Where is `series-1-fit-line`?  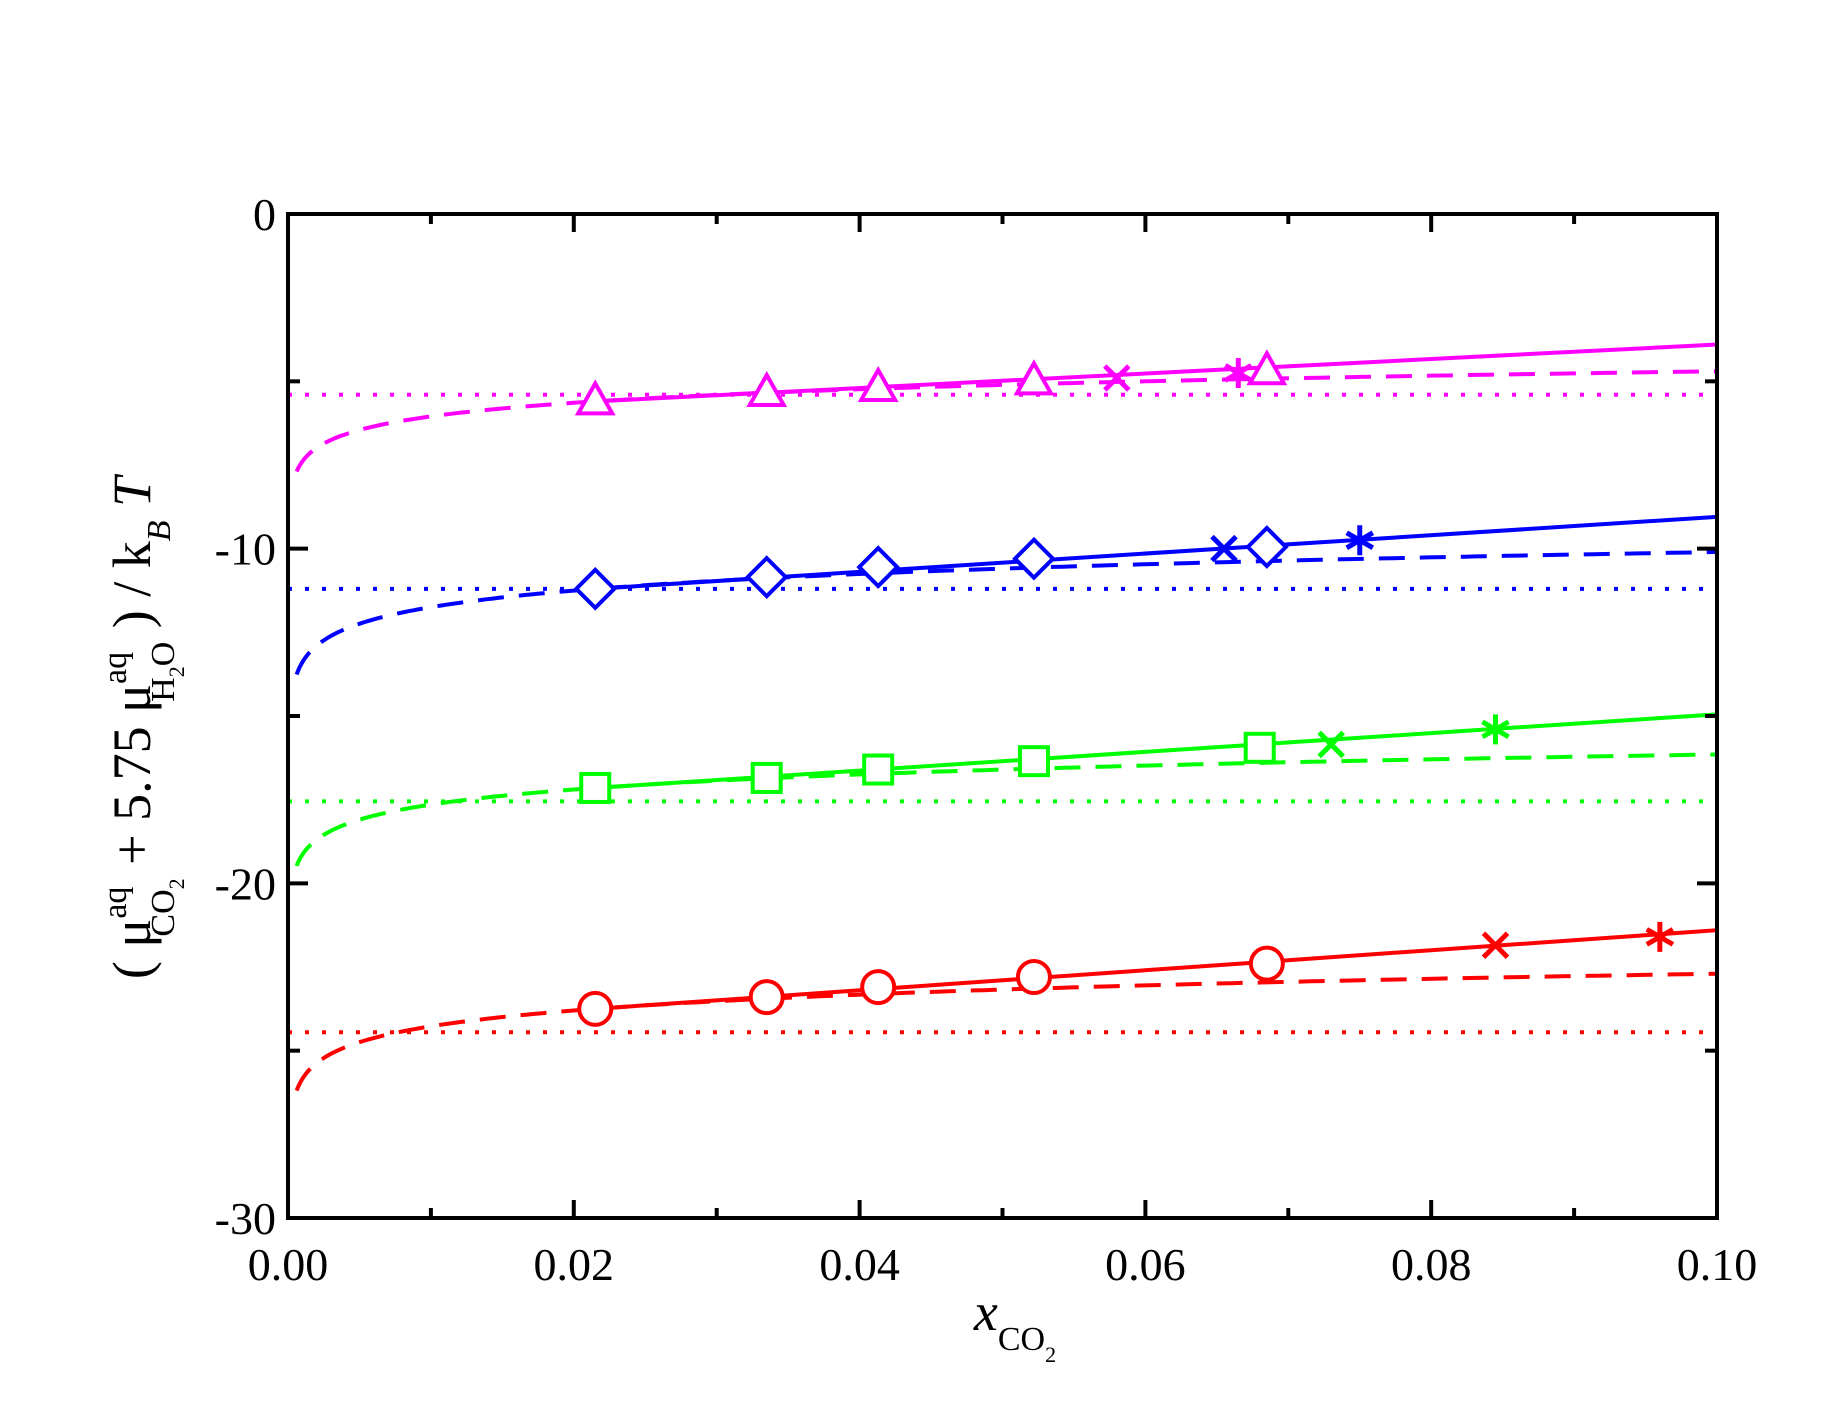
series-1-fit-line is located at coordinates (1156, 373).